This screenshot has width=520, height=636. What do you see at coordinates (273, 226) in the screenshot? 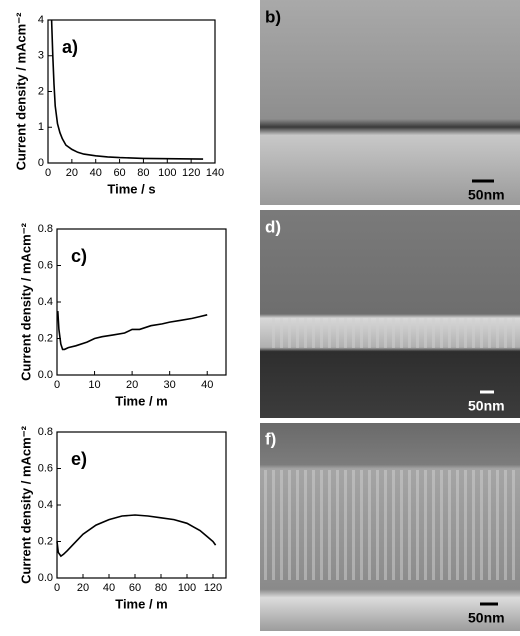
I see `image-label: d)` at bounding box center [273, 226].